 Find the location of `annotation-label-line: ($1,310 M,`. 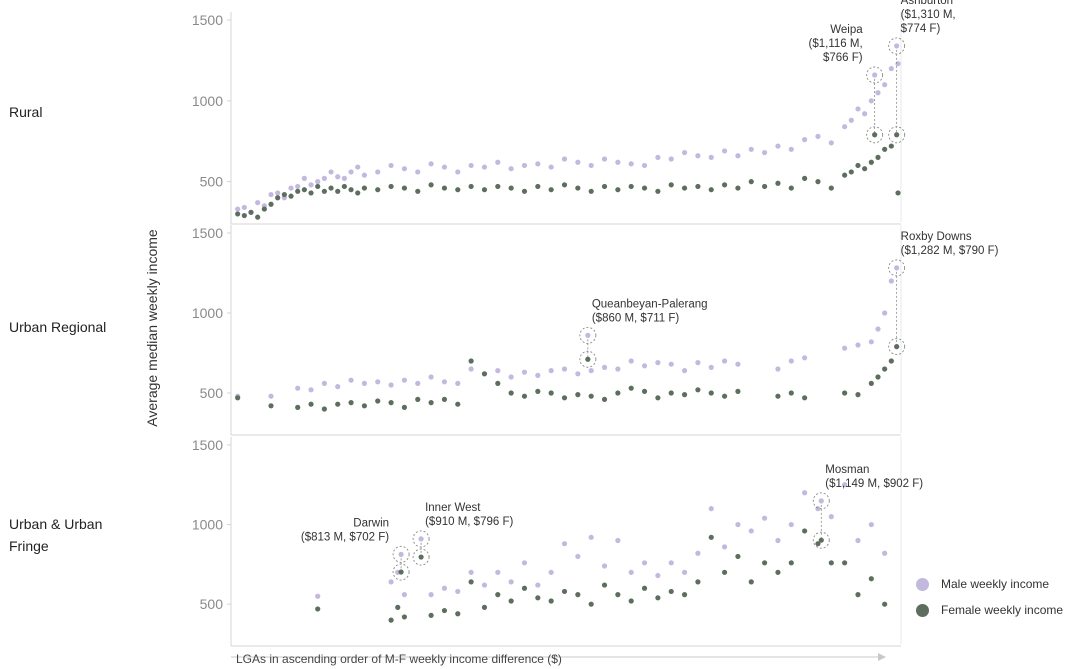

annotation-label-line: ($1,310 M, is located at coordinates (928, 15).